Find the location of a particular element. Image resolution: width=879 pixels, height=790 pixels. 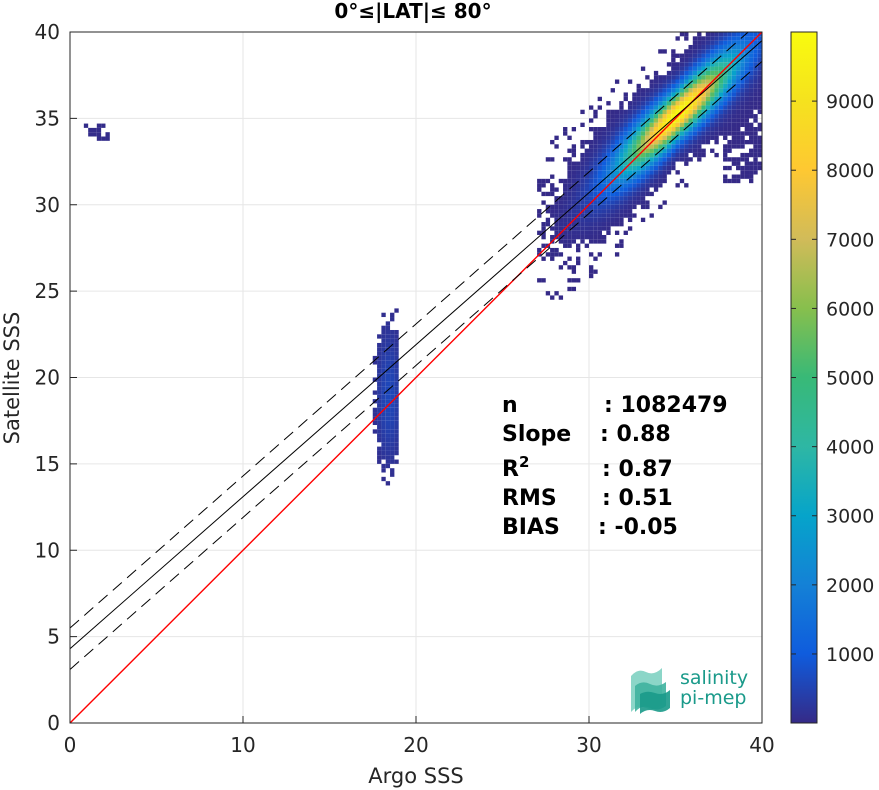

stat-label: R2 is located at coordinates (515, 467).